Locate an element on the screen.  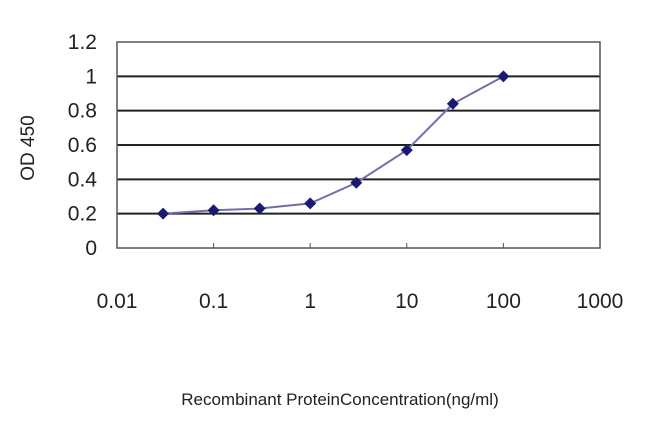
x-tick-label: 100 is located at coordinates (503, 301).